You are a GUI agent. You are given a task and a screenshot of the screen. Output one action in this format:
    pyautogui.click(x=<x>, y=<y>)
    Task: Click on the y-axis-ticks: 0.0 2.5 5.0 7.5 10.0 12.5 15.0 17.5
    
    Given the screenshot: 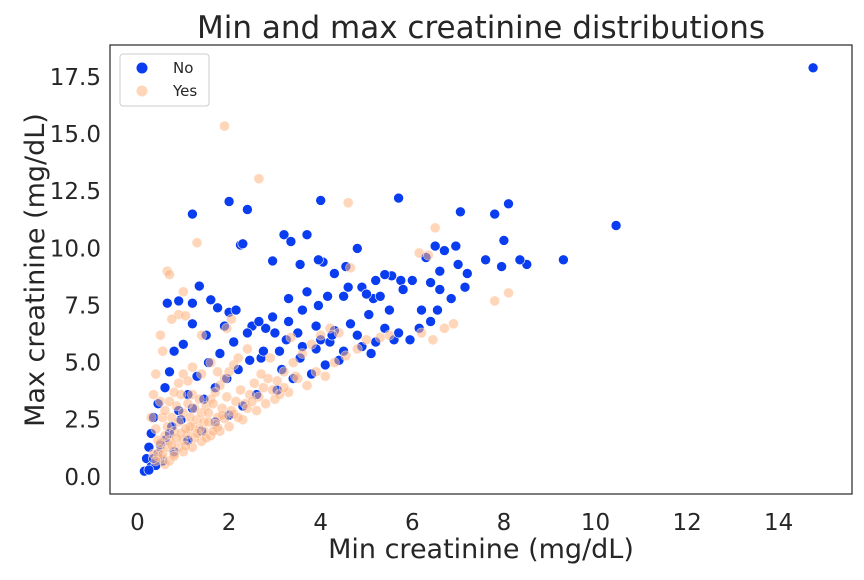 What is the action you would take?
    pyautogui.click(x=75, y=278)
    